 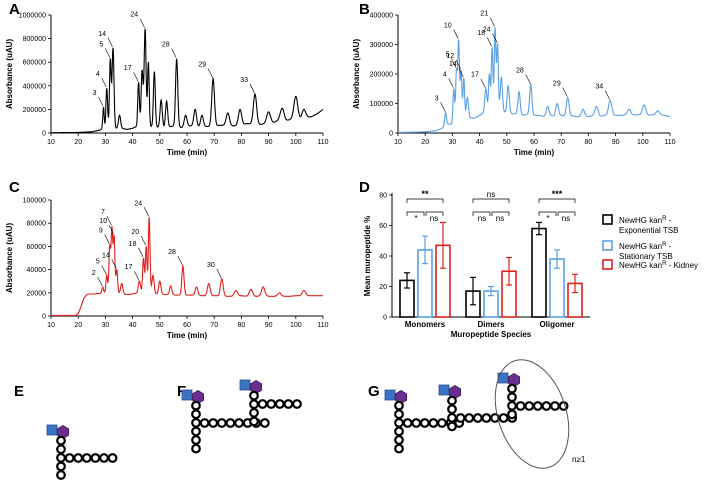 I want to click on category-label: Monomers, so click(x=425, y=324).